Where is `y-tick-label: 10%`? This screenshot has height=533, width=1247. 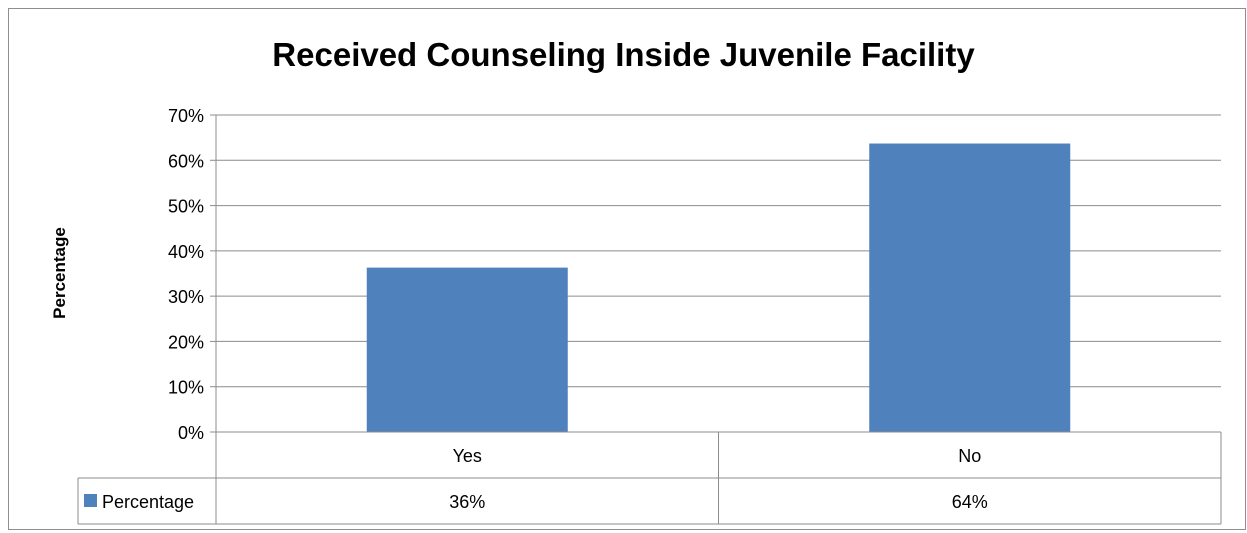
y-tick-label: 10% is located at coordinates (186, 388).